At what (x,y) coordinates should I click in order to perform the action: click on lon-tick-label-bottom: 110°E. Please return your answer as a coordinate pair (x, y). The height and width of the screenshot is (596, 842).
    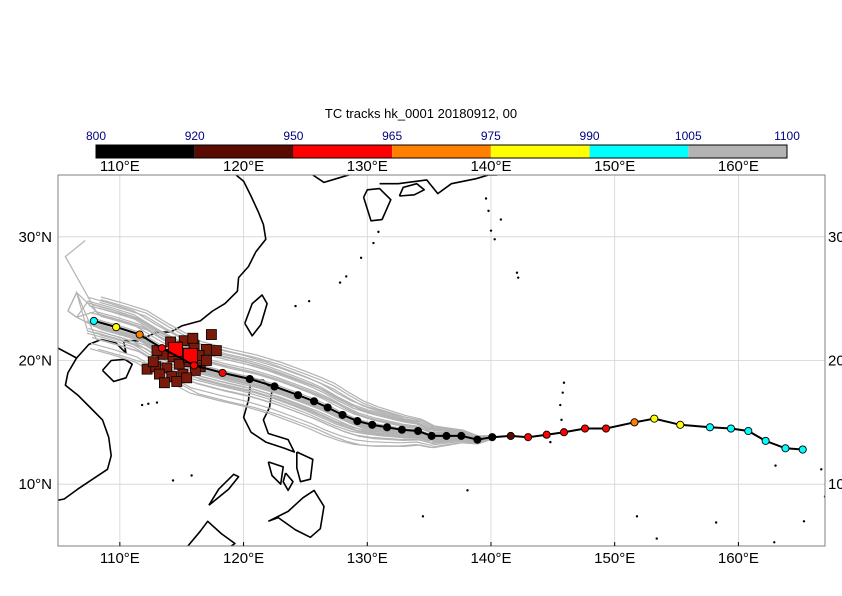
    Looking at the image, I should click on (120, 558).